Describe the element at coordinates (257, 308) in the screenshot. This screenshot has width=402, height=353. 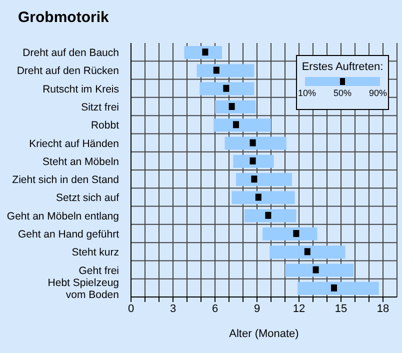
I see `x-tick-label: 9` at that location.